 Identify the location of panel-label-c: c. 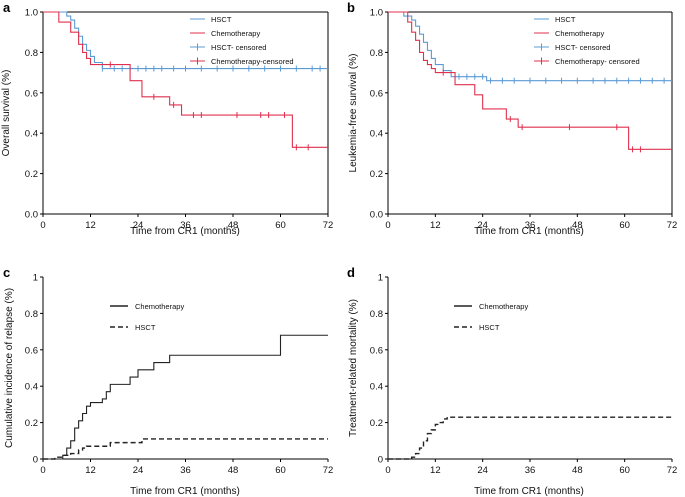
(6, 272).